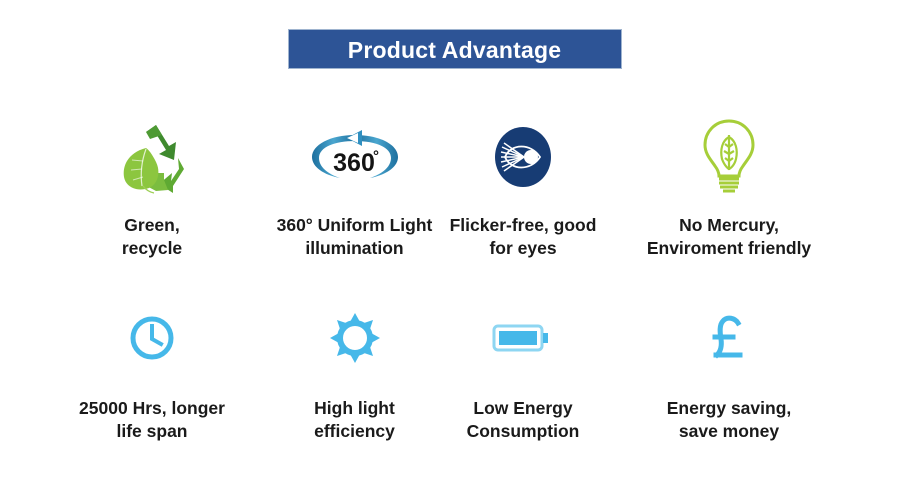 The image size is (909, 504). I want to click on clock-icon, so click(152, 338).